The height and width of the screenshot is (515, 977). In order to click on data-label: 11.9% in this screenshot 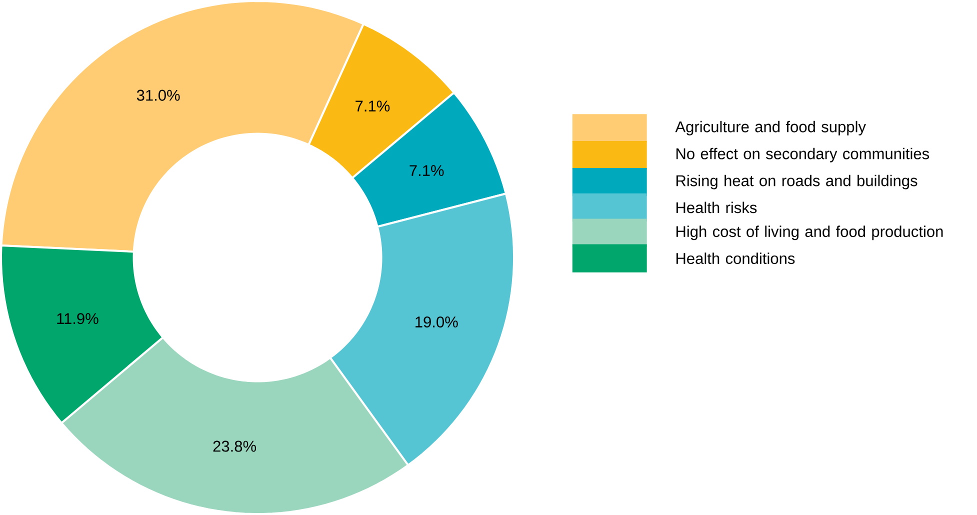, I will do `click(77, 318)`.